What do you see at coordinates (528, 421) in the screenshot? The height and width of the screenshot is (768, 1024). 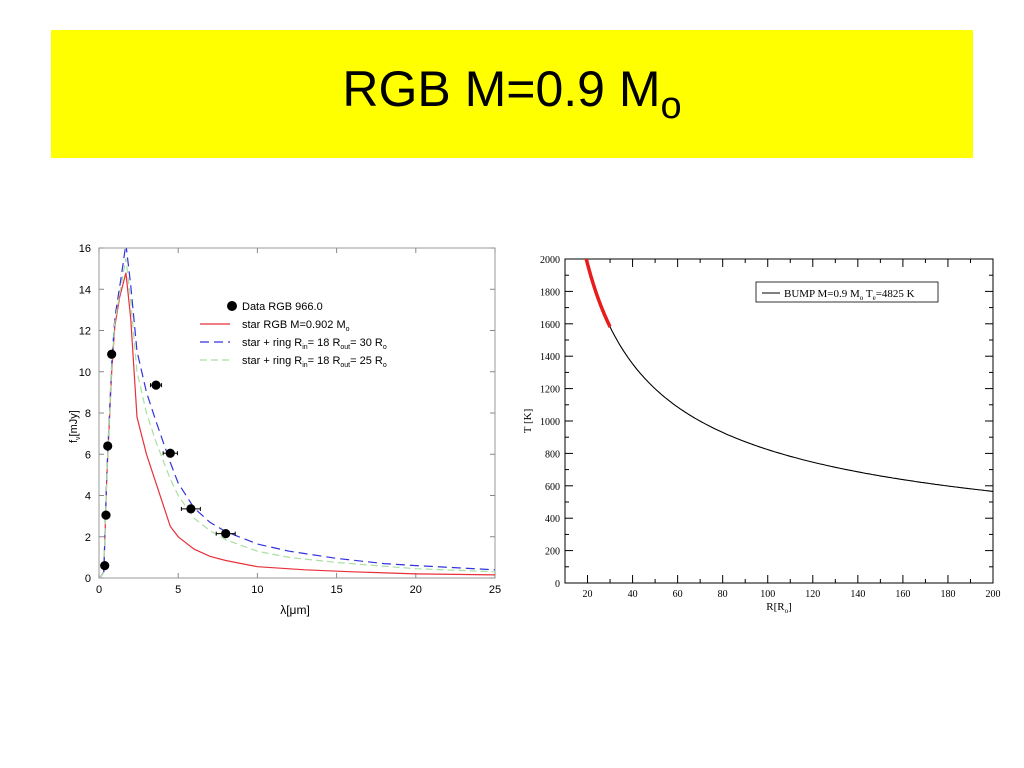 I see `temp-y-axis-label: T [K]` at bounding box center [528, 421].